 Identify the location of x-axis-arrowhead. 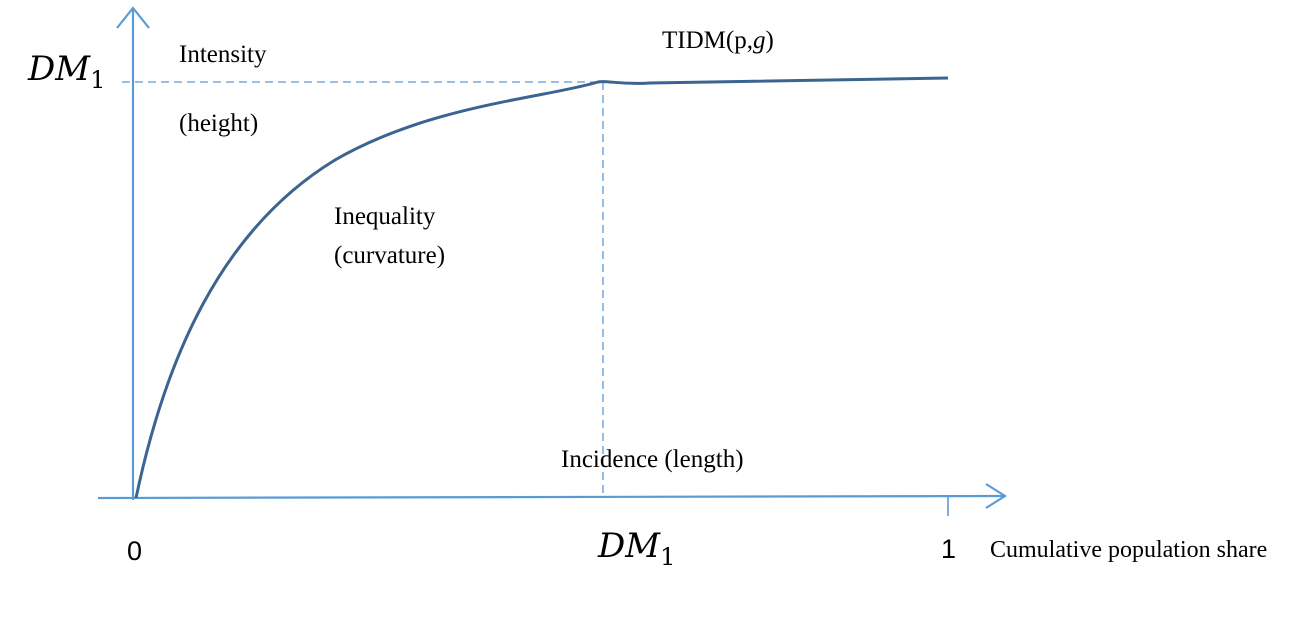
(996, 496).